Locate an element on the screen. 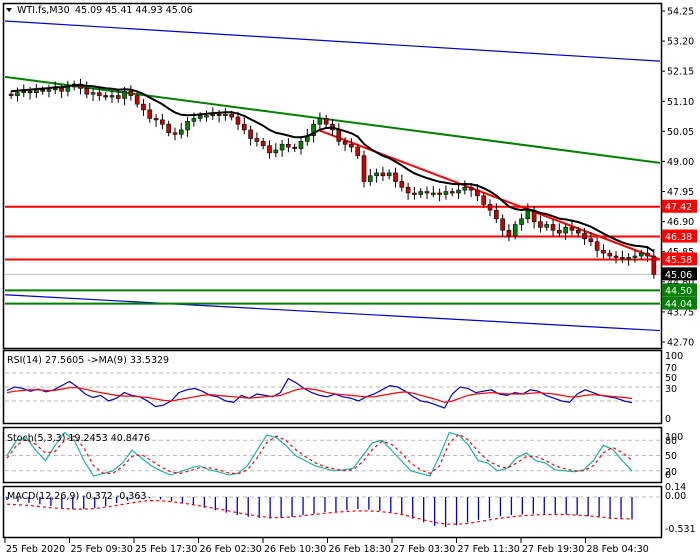  rsi-panel is located at coordinates (332, 390).